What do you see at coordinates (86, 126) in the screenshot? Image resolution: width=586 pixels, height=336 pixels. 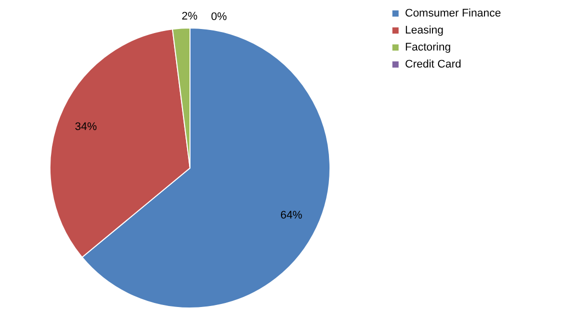 I see `data-label: 34%` at bounding box center [86, 126].